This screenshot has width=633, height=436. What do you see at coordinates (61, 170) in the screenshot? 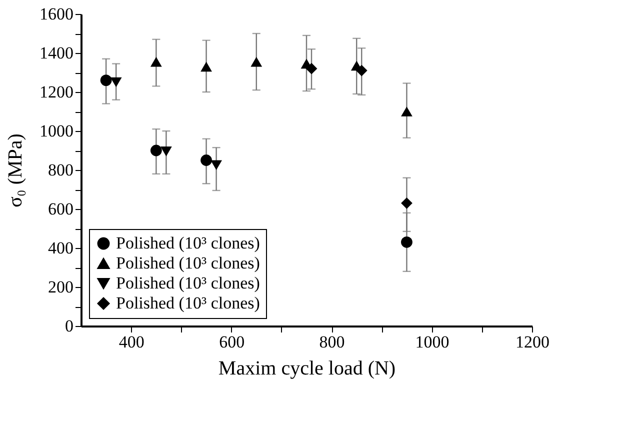
I see `y-tick-label: 800` at bounding box center [61, 170].